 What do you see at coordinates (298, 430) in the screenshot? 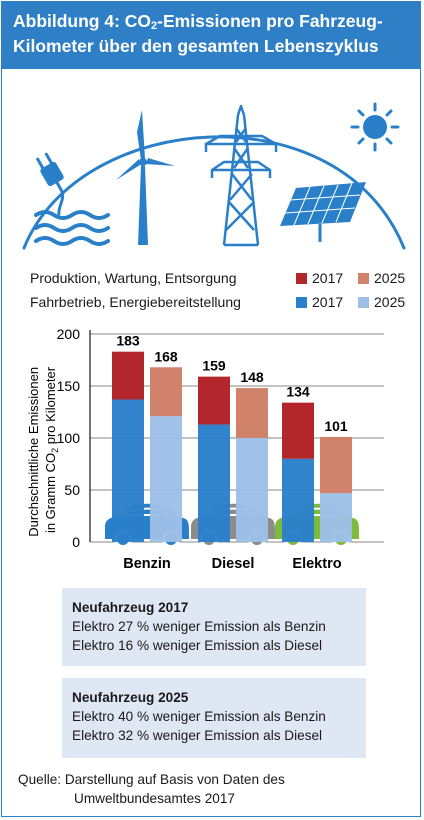
I see `bar-production-elektro-2017` at bounding box center [298, 430].